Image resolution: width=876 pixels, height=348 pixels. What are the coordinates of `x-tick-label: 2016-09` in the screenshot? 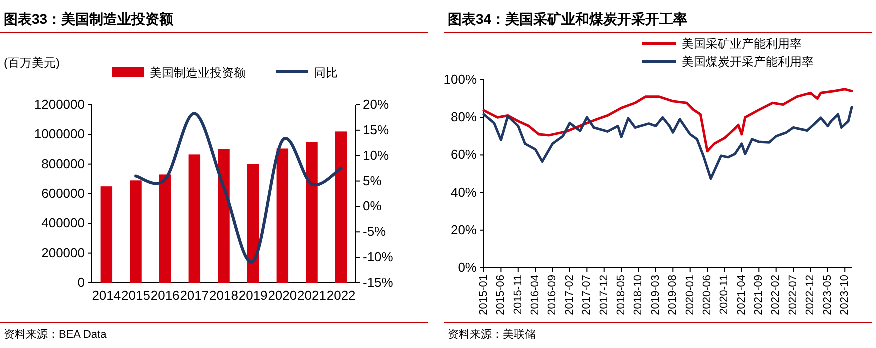 It's located at (552, 295).